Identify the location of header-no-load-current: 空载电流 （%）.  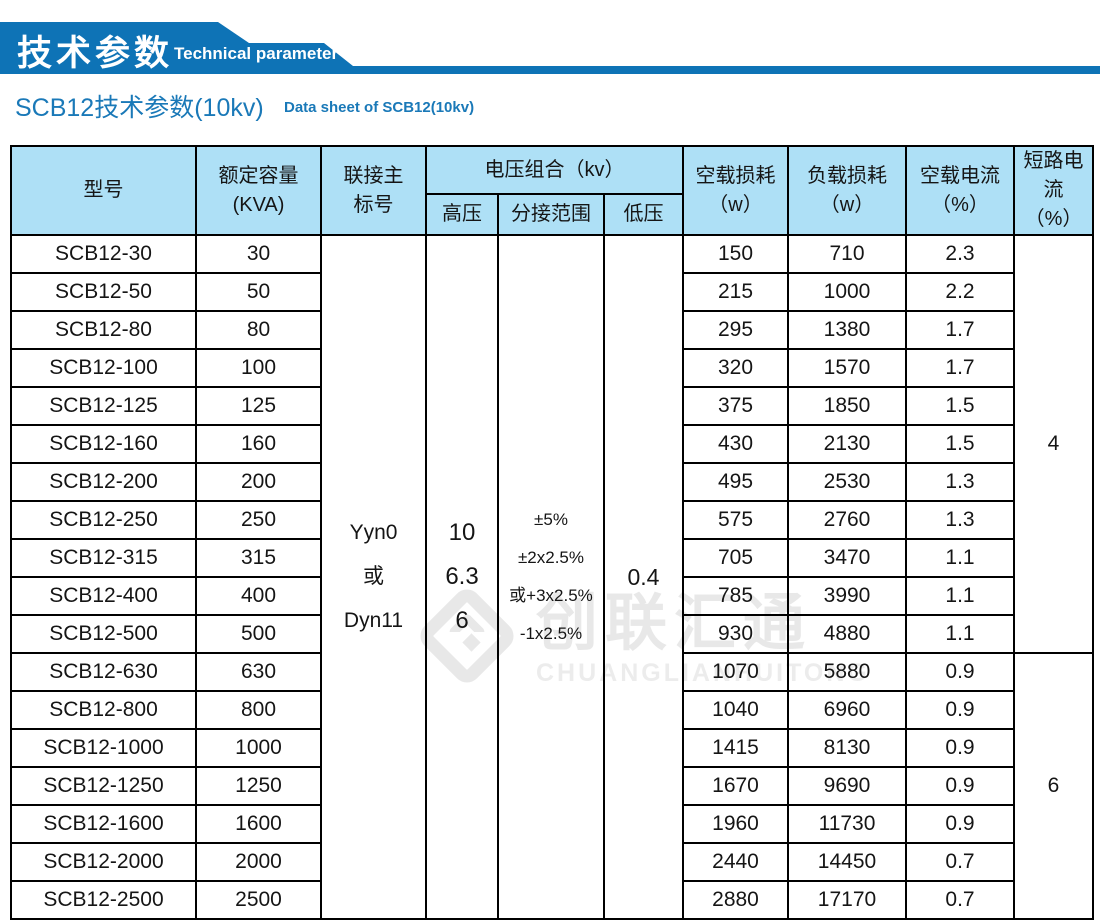
(960, 190).